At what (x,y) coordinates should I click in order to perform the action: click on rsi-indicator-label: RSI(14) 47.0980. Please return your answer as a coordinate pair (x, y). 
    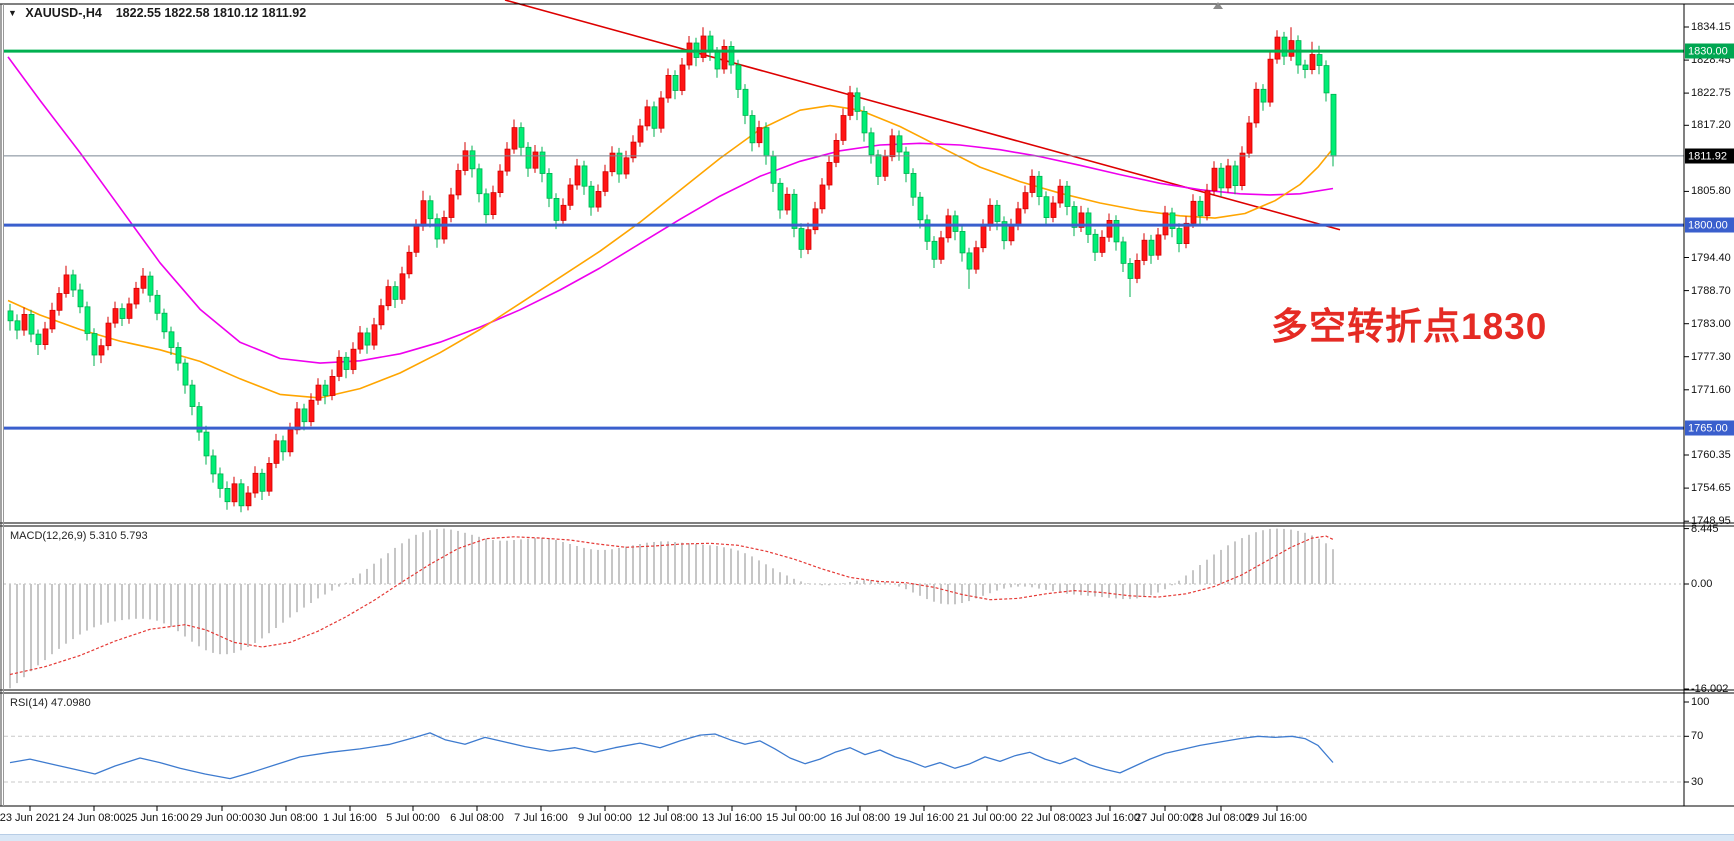
    Looking at the image, I should click on (50, 703).